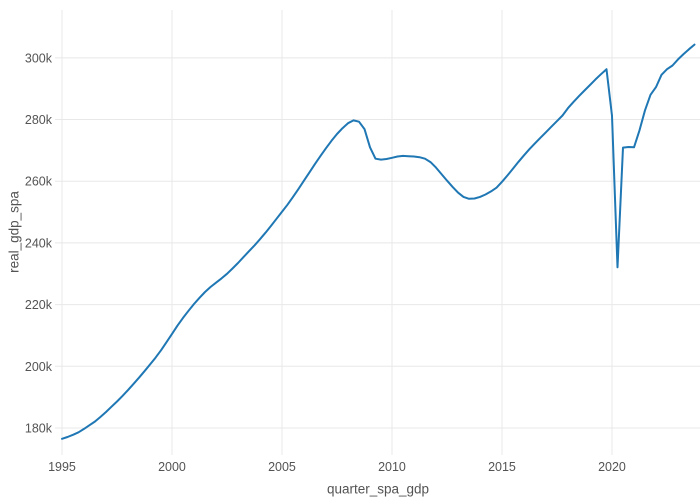 The image size is (700, 500). Describe the element at coordinates (39, 58) in the screenshot. I see `y-tick-label: 300k` at that location.